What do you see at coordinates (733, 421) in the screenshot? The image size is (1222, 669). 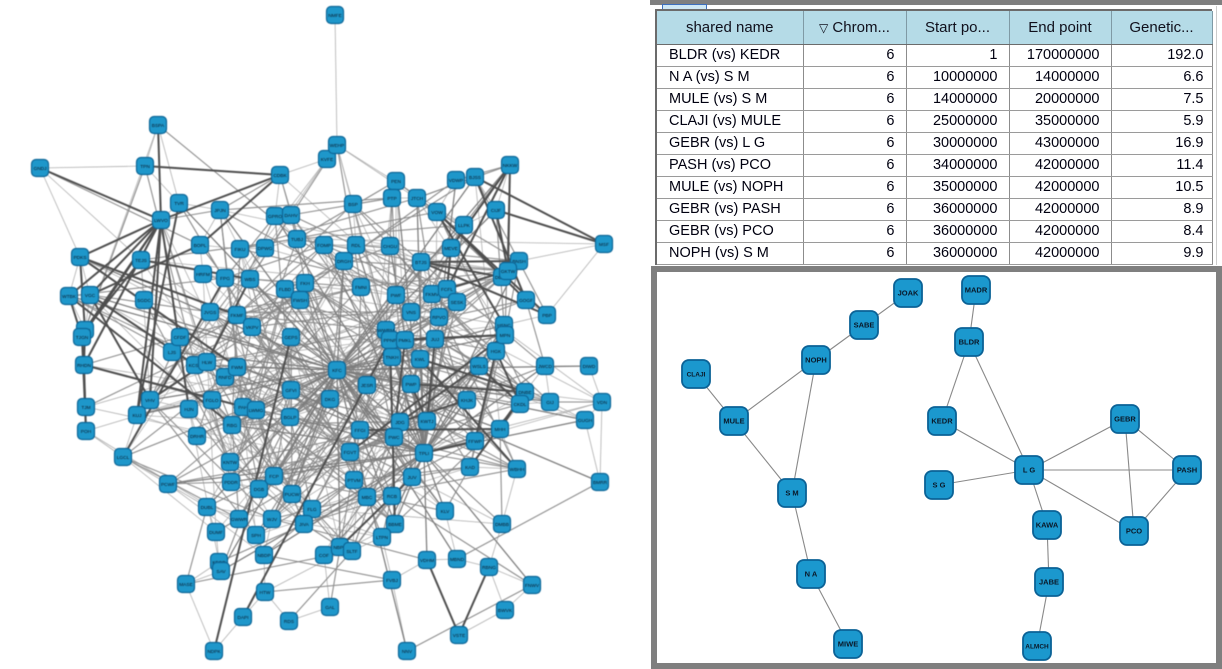 I see `svg-text: MULE` at bounding box center [733, 421].